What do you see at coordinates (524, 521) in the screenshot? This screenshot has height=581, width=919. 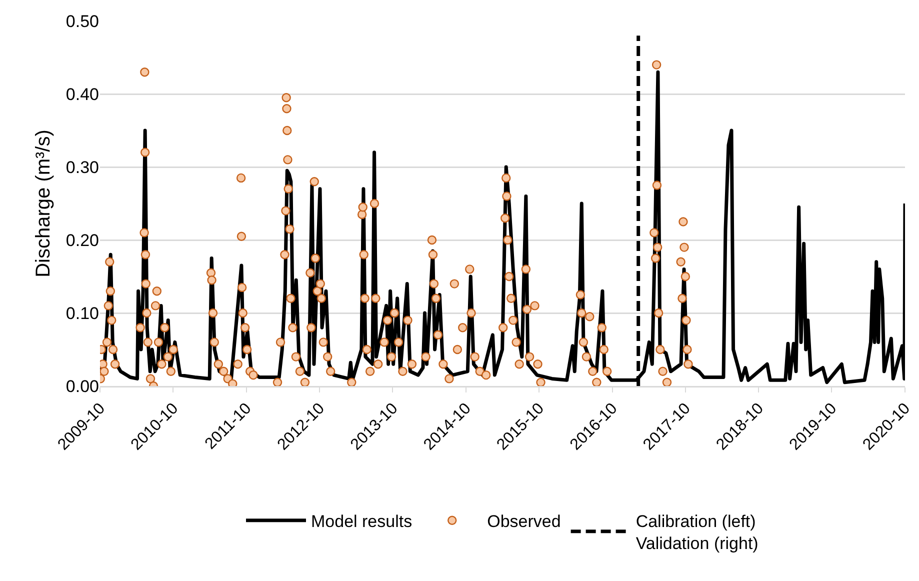 I see `legend-label: Observed` at bounding box center [524, 521].